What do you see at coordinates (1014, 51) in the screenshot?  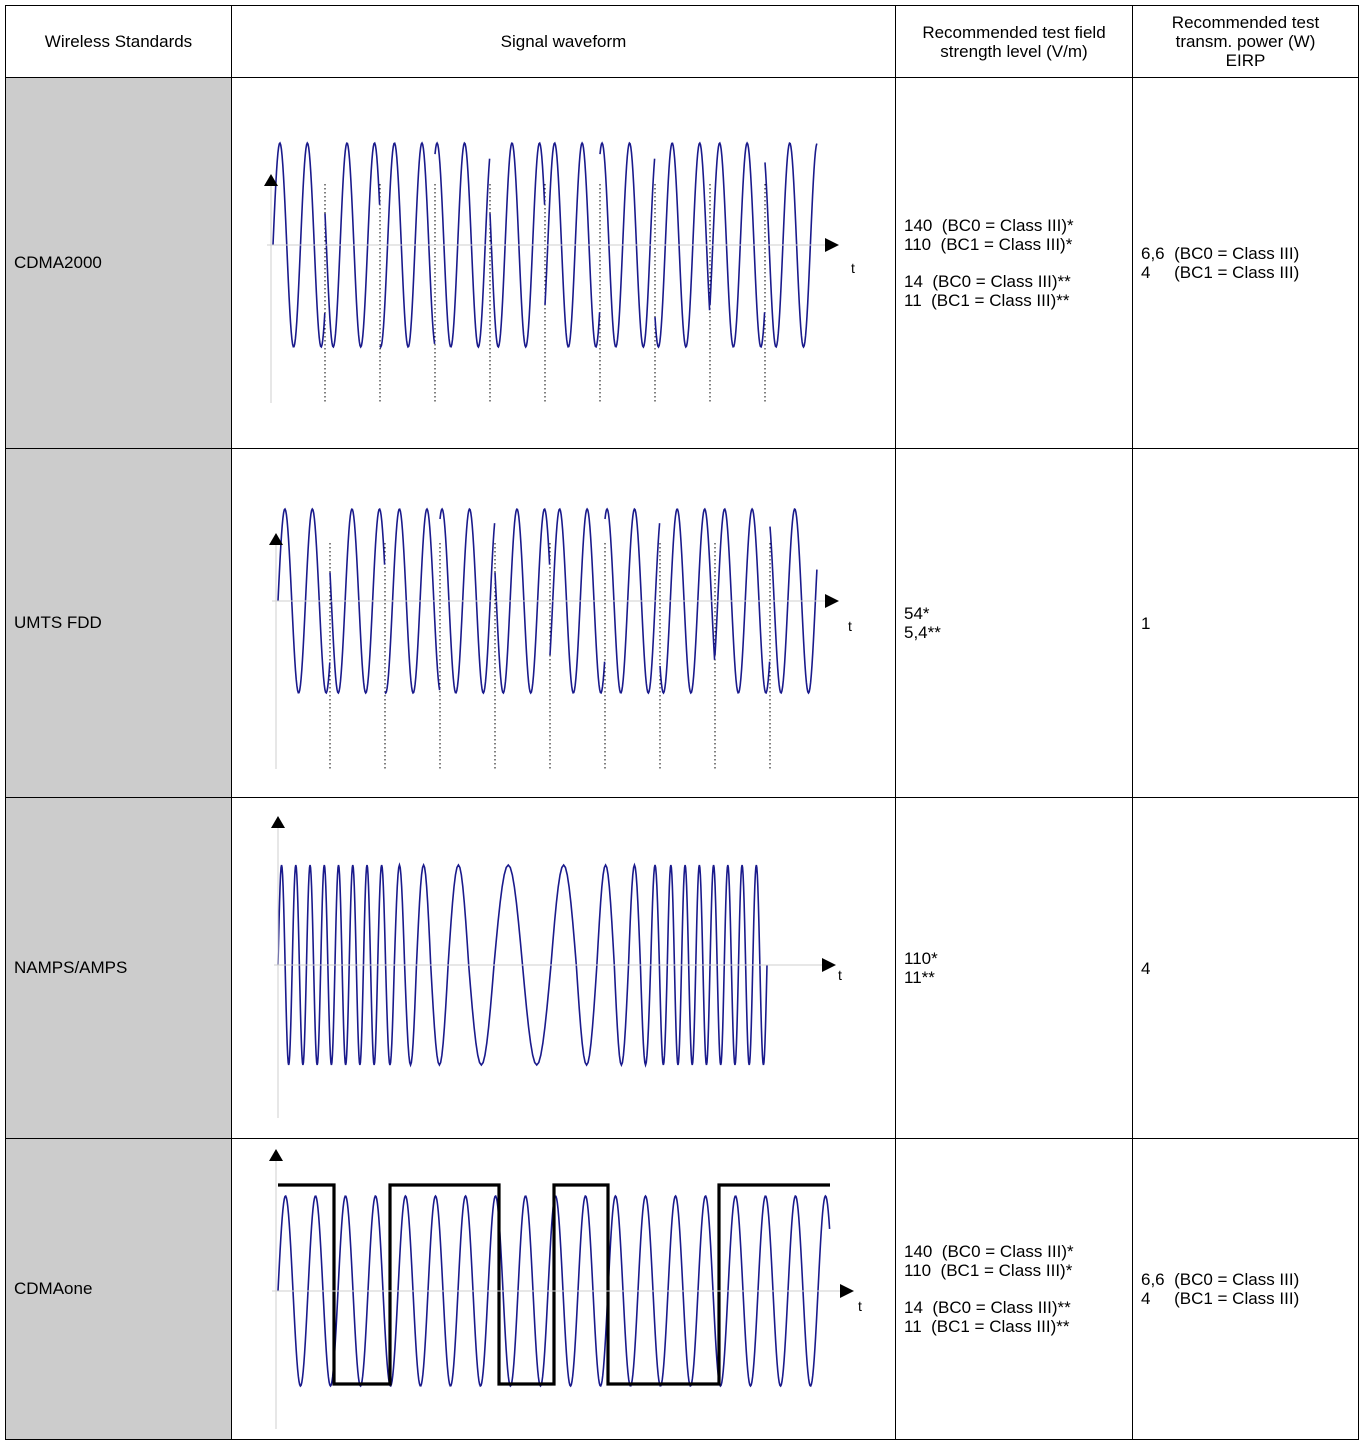 I see `header-field-strength-line2: strength level (V/m)` at bounding box center [1014, 51].